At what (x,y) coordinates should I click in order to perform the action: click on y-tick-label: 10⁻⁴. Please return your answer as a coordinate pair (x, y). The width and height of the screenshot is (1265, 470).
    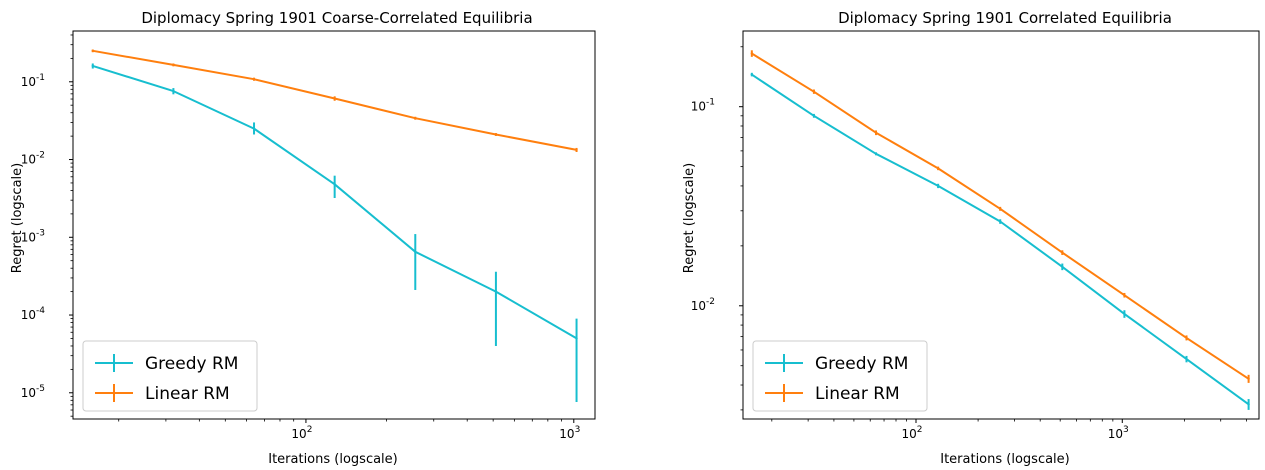
    Looking at the image, I should click on (33, 314).